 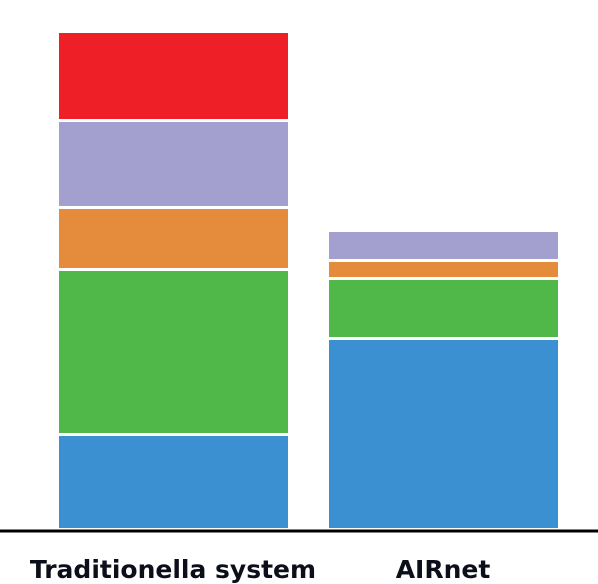 I want to click on category-labels: Traditionella system AIRnet, so click(x=260, y=569).